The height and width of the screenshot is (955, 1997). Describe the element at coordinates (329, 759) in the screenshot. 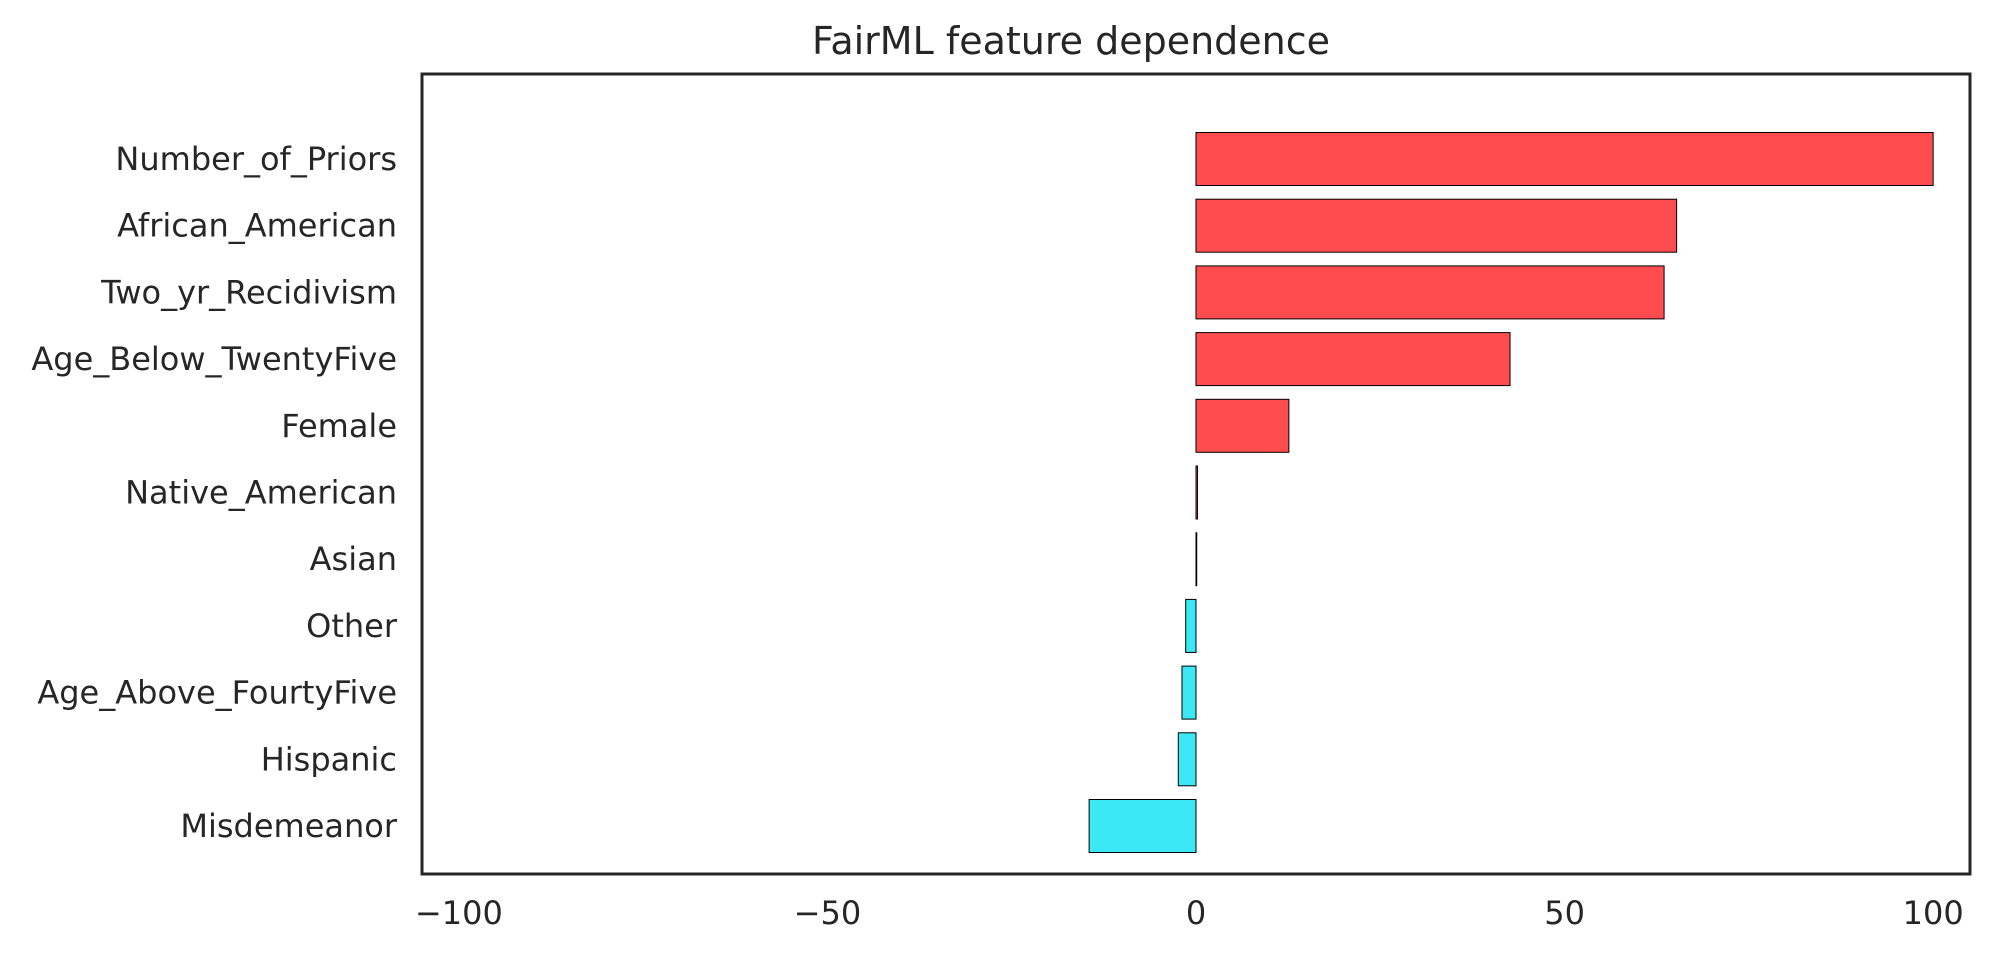

I see `category-label: Hispanic` at that location.